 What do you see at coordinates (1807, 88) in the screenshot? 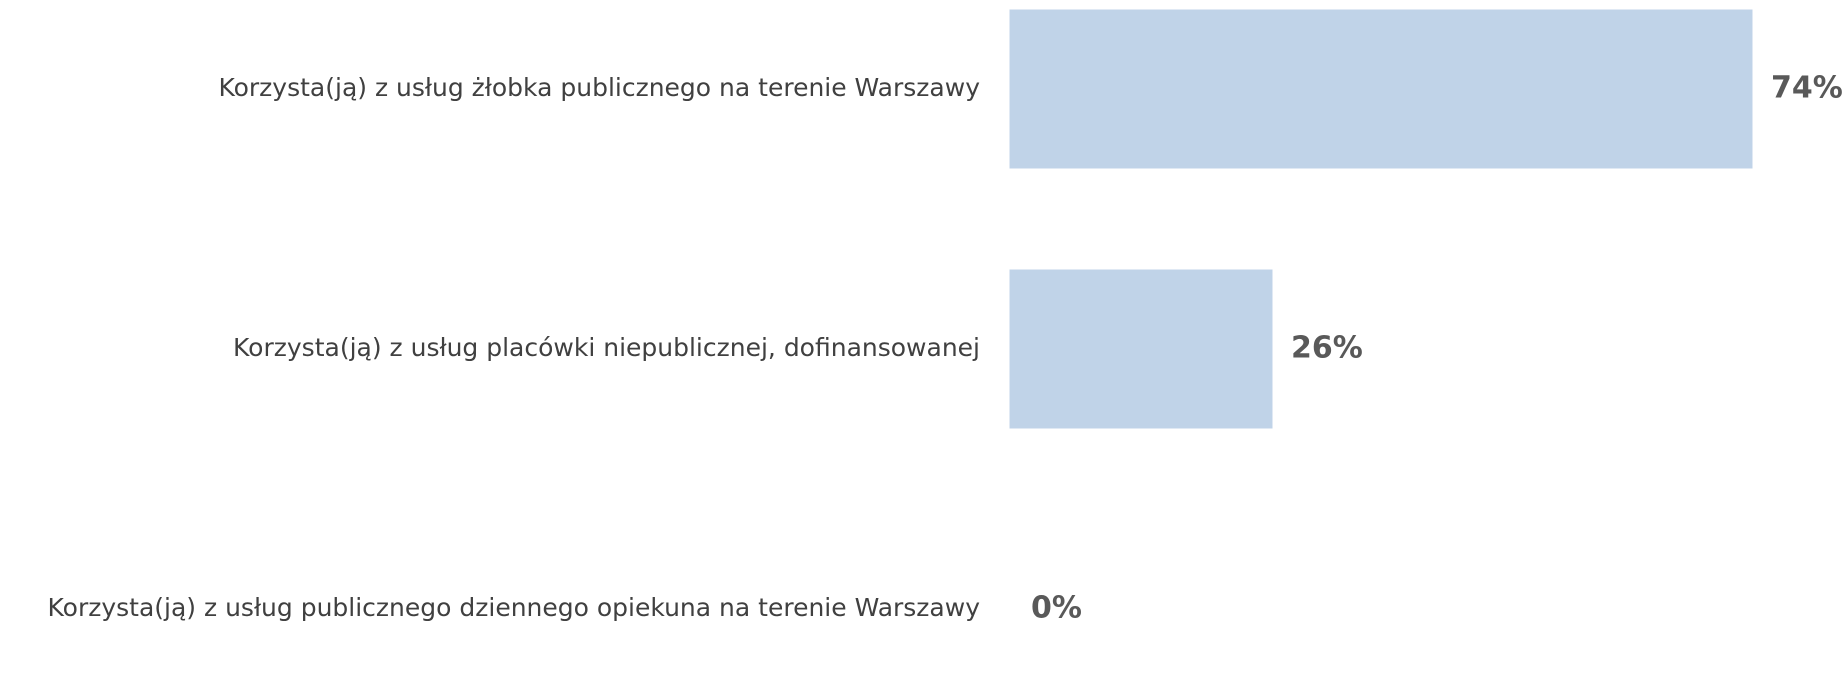
I see `value-label: 74%` at bounding box center [1807, 88].